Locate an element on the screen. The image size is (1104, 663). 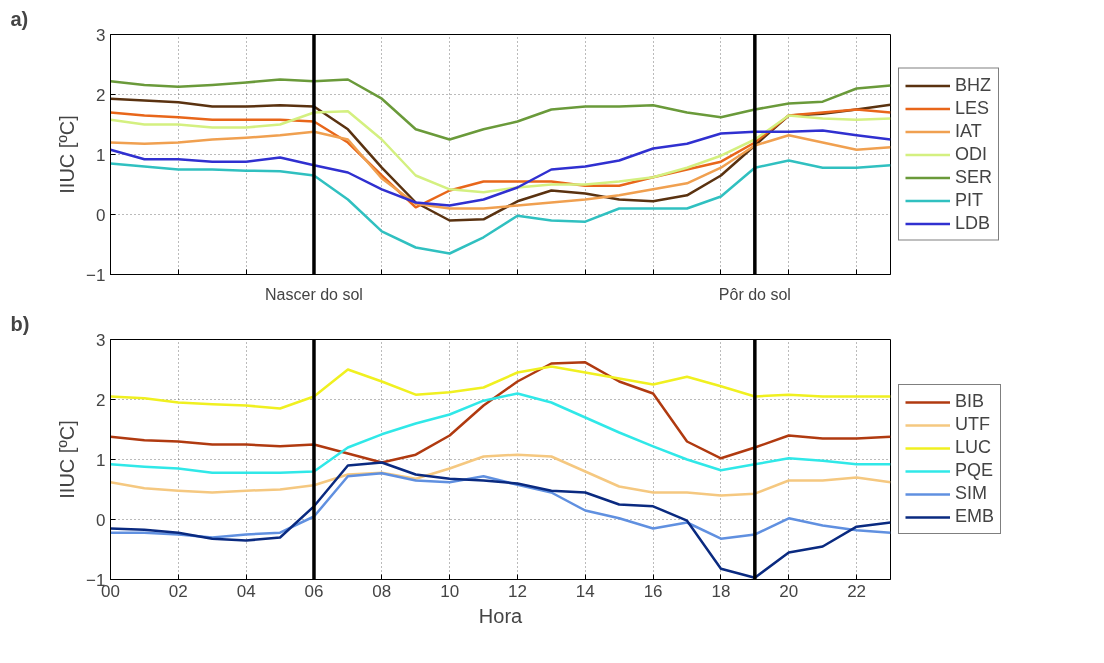
x-tick-label: 10 is located at coordinates (450, 591).